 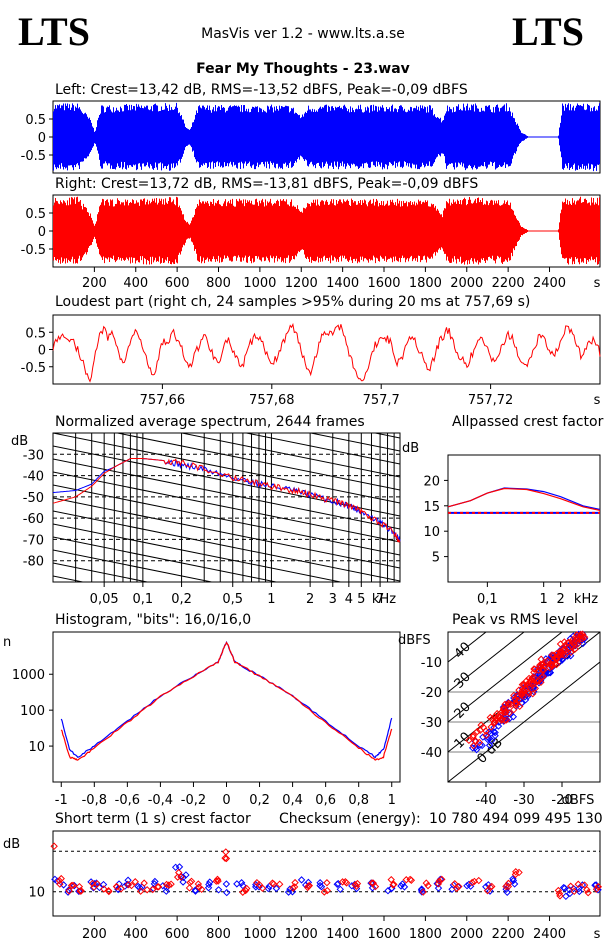 What do you see at coordinates (33, 519) in the screenshot?
I see `spectrum-ytick-label: -60` at bounding box center [33, 519].